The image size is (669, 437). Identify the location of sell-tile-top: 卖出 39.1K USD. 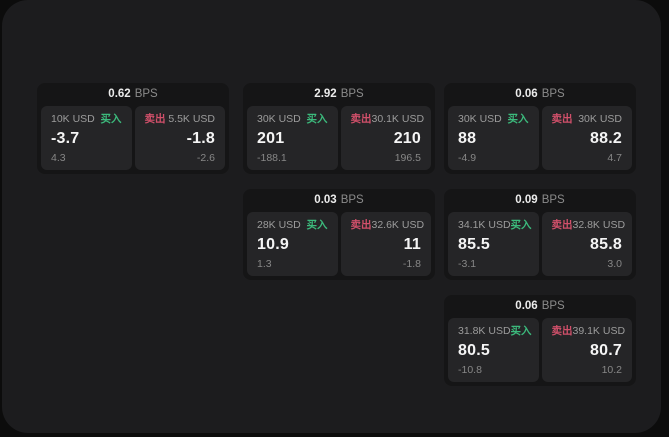
(588, 331).